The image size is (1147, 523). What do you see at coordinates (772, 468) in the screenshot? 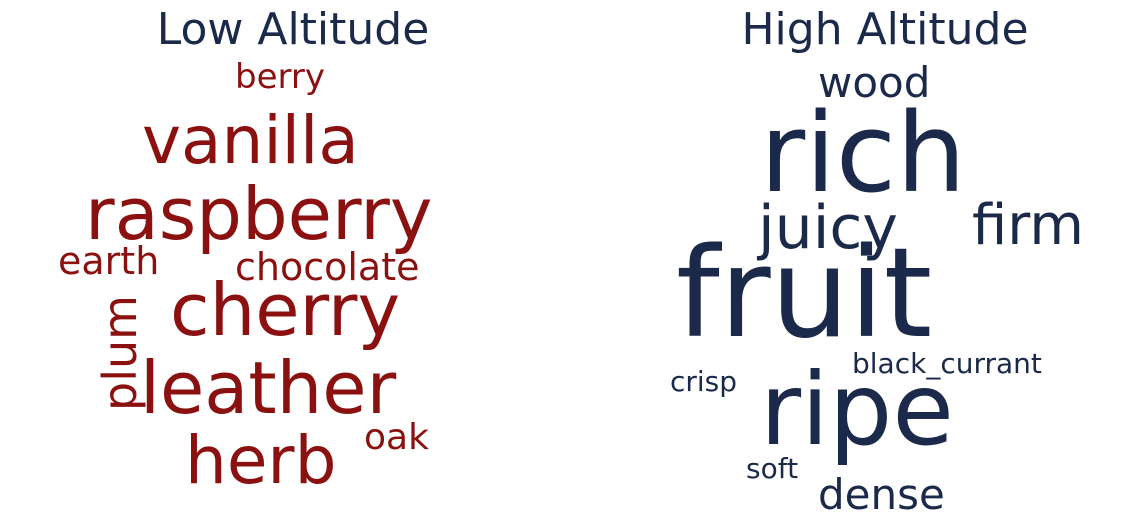
I see `word-soft: soft` at bounding box center [772, 468].